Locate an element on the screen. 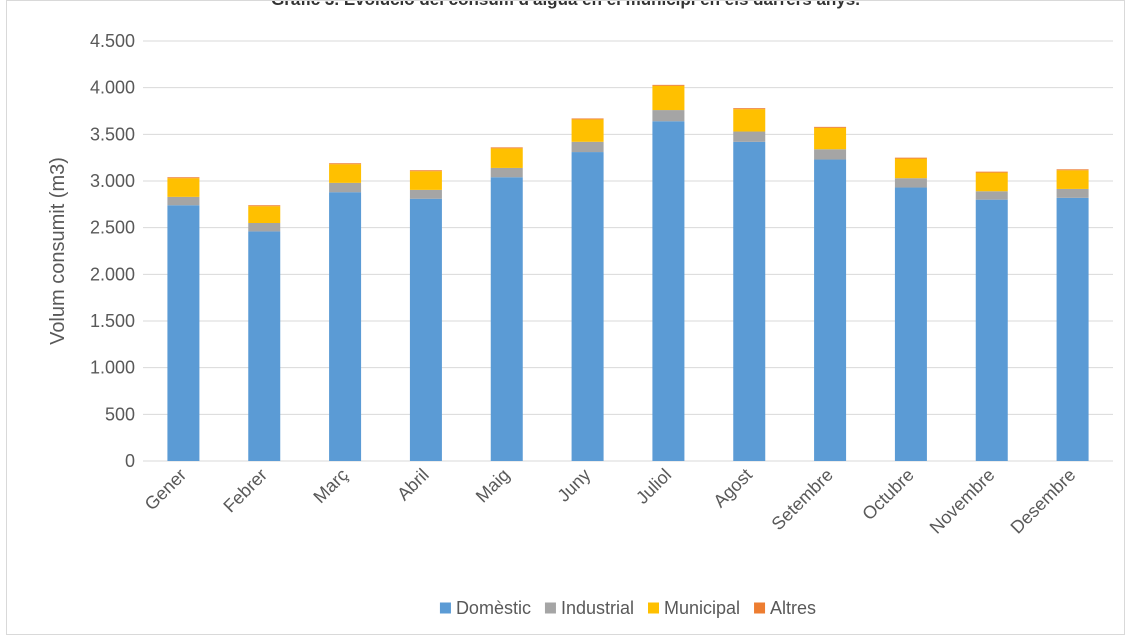  legend-label: Municipal is located at coordinates (702, 608).